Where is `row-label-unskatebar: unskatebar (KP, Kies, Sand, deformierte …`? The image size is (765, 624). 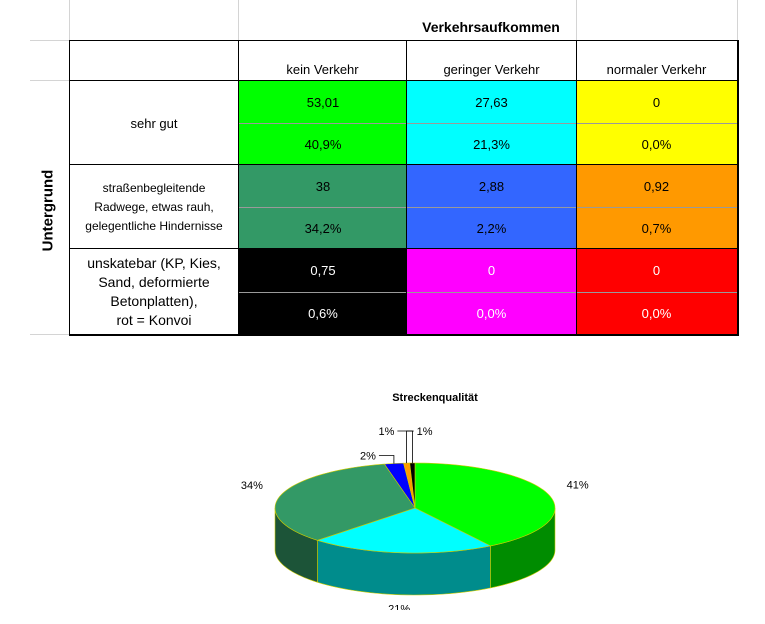 row-label-unskatebar: unskatebar (KP, Kies, Sand, deformierte … is located at coordinates (154, 291).